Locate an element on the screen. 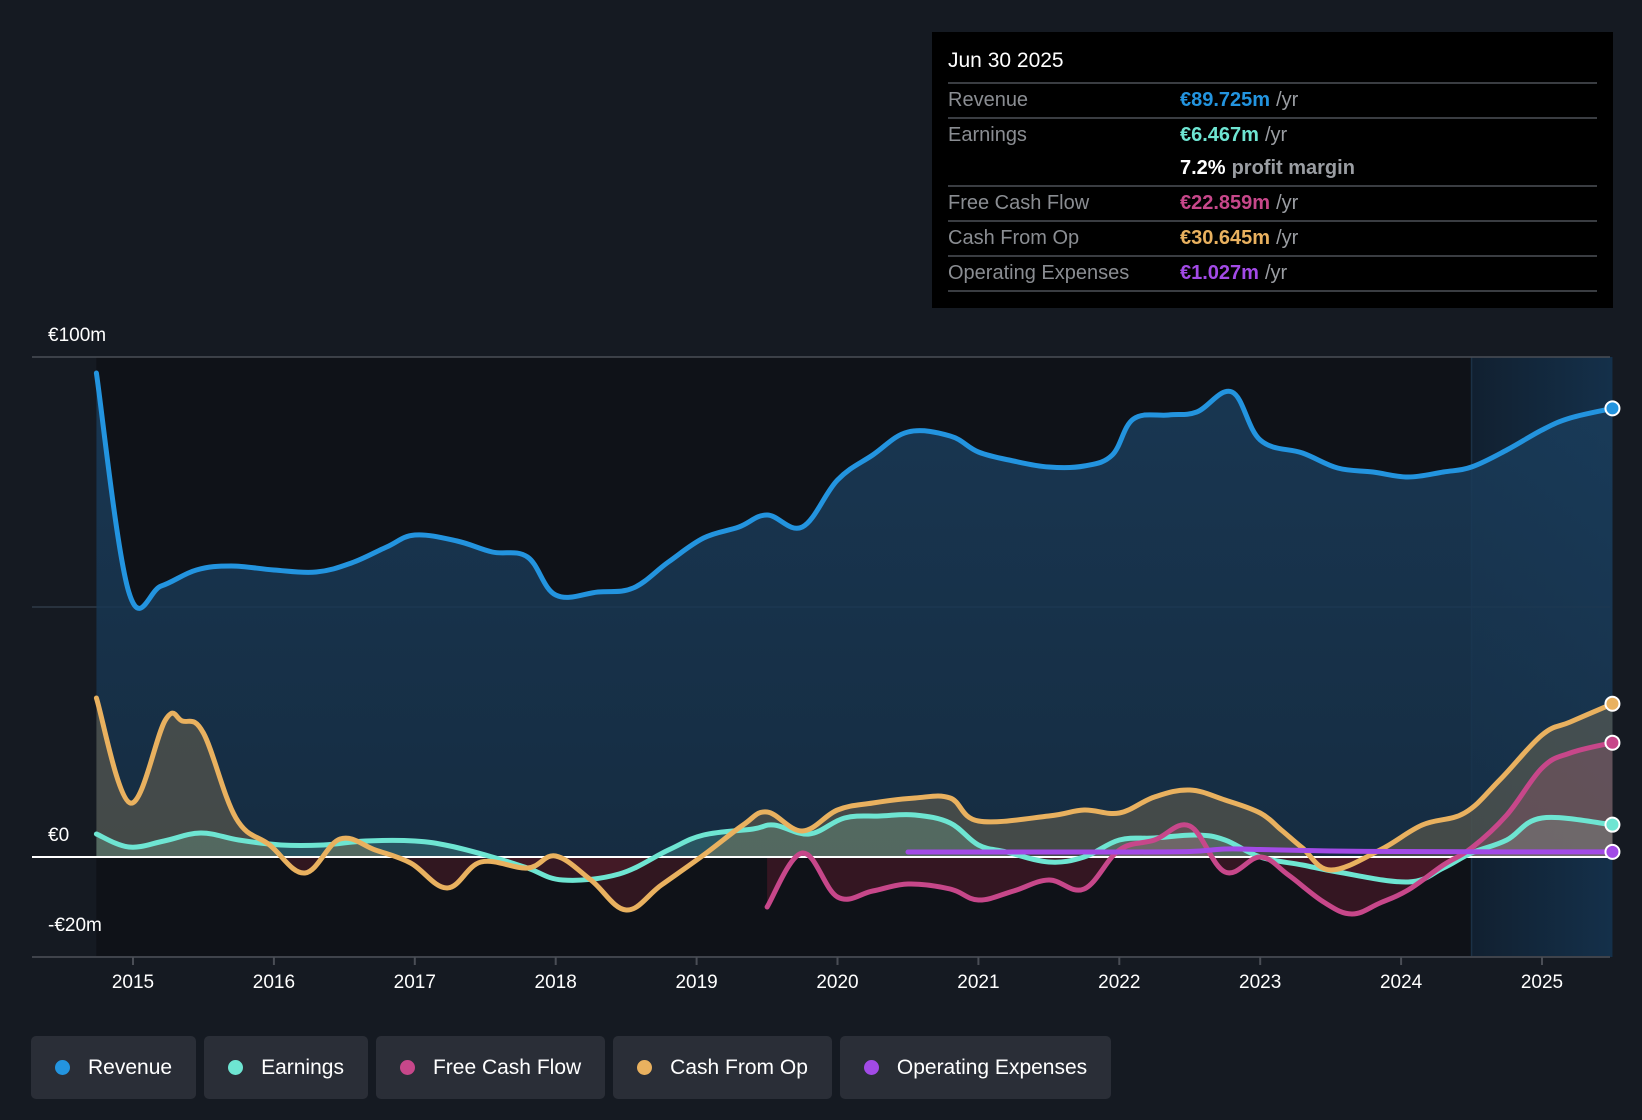  operating-expenses-dot-icon is located at coordinates (871, 1067).